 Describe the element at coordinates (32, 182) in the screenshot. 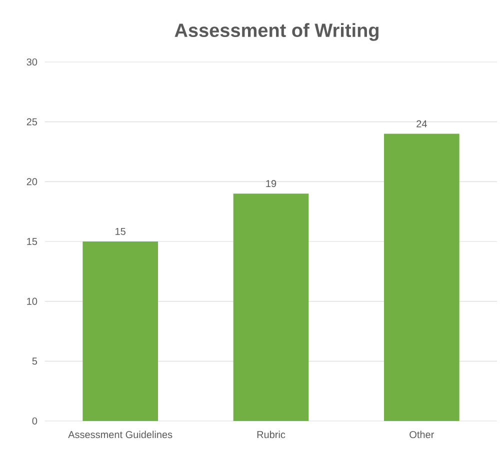

I see `y-tick-label: 20` at that location.